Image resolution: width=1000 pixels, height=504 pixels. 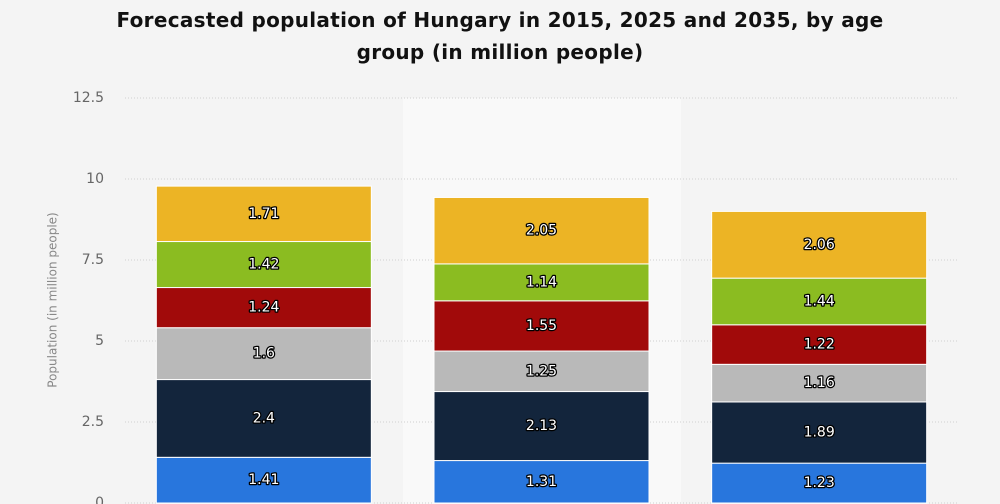 I want to click on y-tick-label: 7.5, so click(x=93, y=260).